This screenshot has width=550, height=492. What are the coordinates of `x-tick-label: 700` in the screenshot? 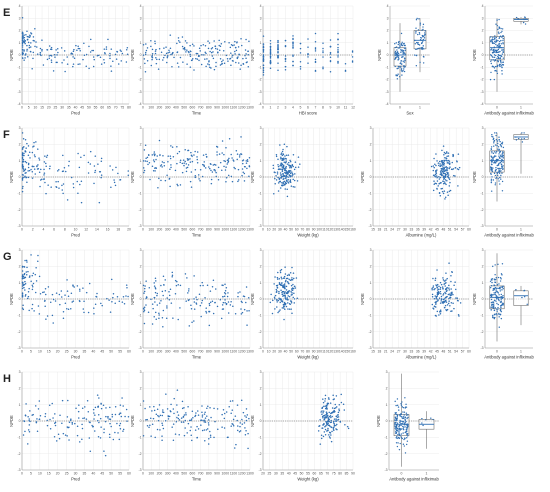 It's located at (201, 474).